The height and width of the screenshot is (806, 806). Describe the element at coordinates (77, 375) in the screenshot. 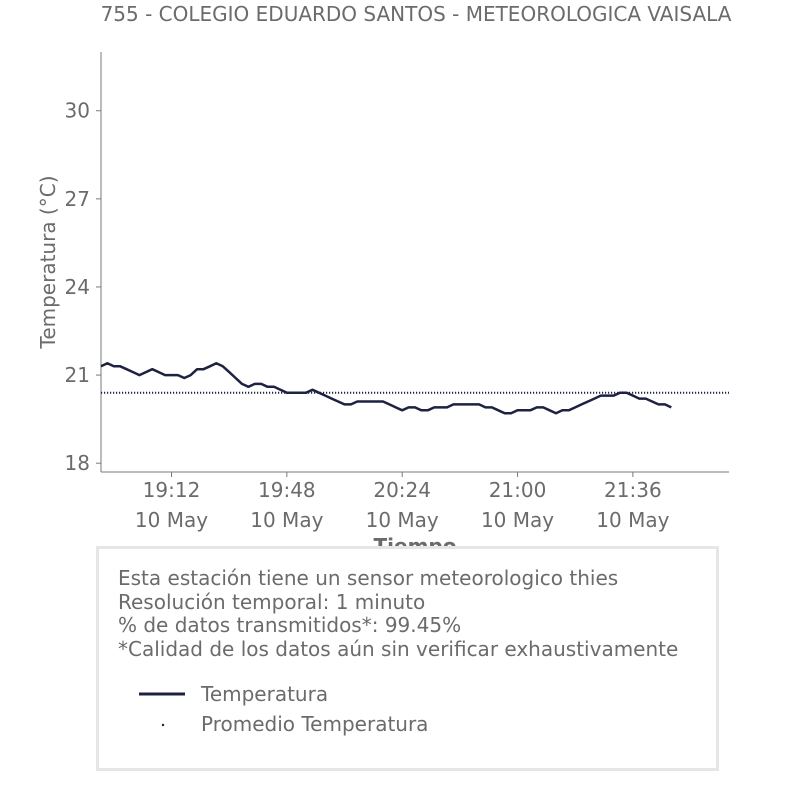

I see `y-tick-label: 21` at that location.